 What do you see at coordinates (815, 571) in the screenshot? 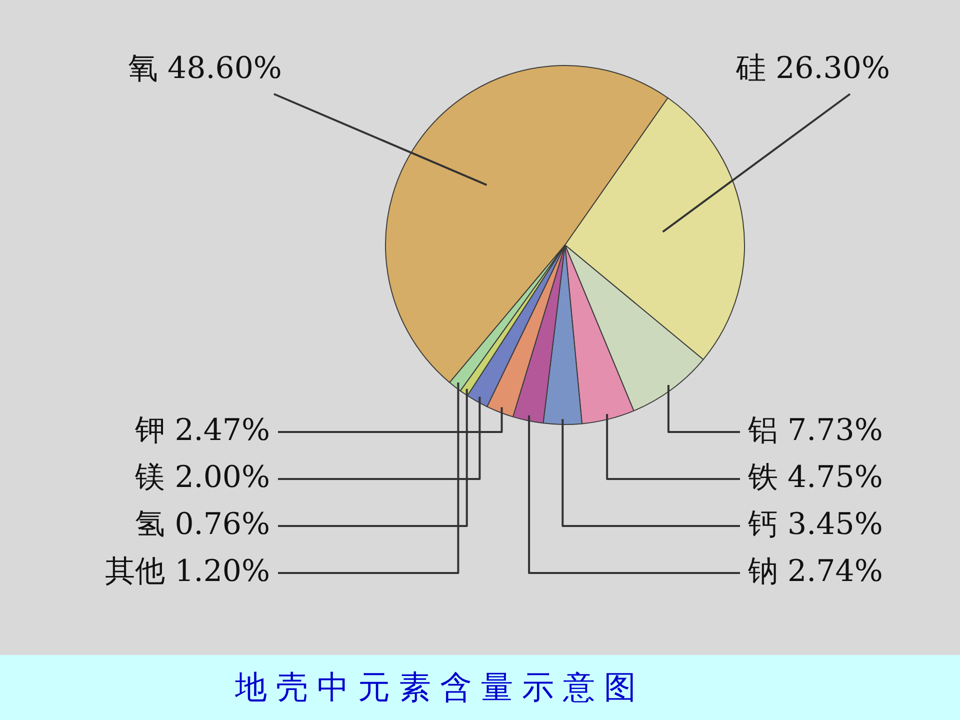
I see `slice-label: 钠 2.74%` at bounding box center [815, 571].